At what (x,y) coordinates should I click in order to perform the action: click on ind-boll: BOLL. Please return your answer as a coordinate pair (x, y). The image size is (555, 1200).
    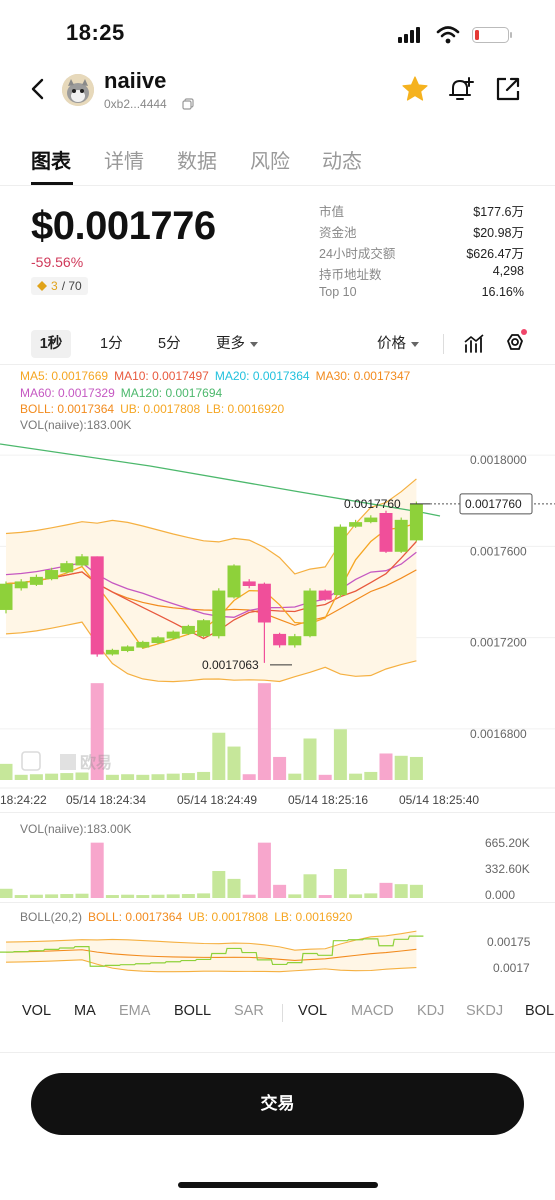
    Looking at the image, I should click on (193, 1011).